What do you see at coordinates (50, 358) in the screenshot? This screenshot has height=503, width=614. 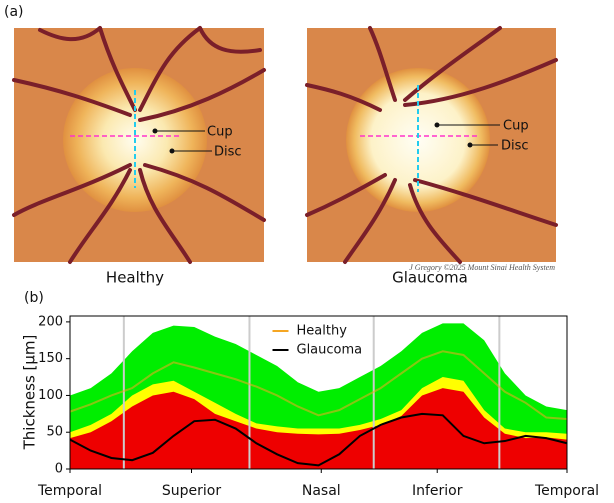 I see `y-tick-label: 150` at bounding box center [50, 358].